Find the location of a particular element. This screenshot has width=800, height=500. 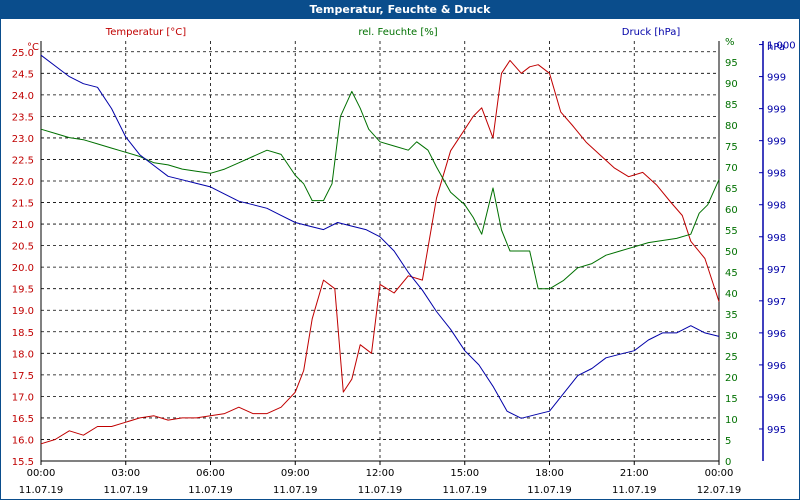

mid-tick-label: 80 is located at coordinates (731, 126).